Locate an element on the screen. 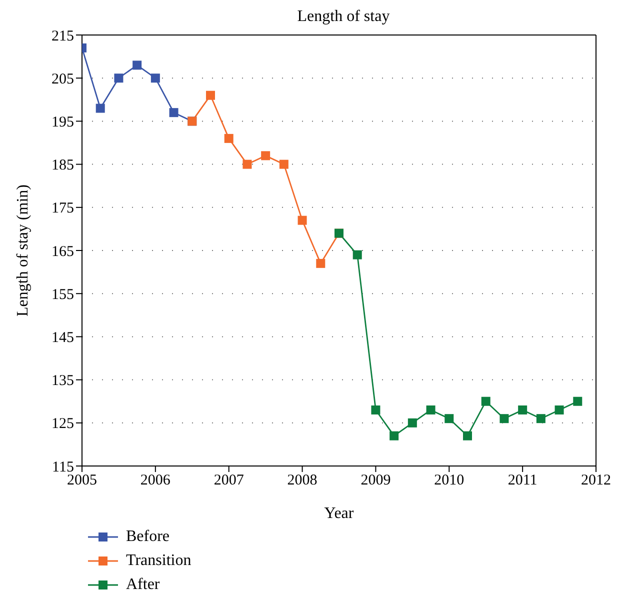  y-tick-label: 195 is located at coordinates (63, 122).